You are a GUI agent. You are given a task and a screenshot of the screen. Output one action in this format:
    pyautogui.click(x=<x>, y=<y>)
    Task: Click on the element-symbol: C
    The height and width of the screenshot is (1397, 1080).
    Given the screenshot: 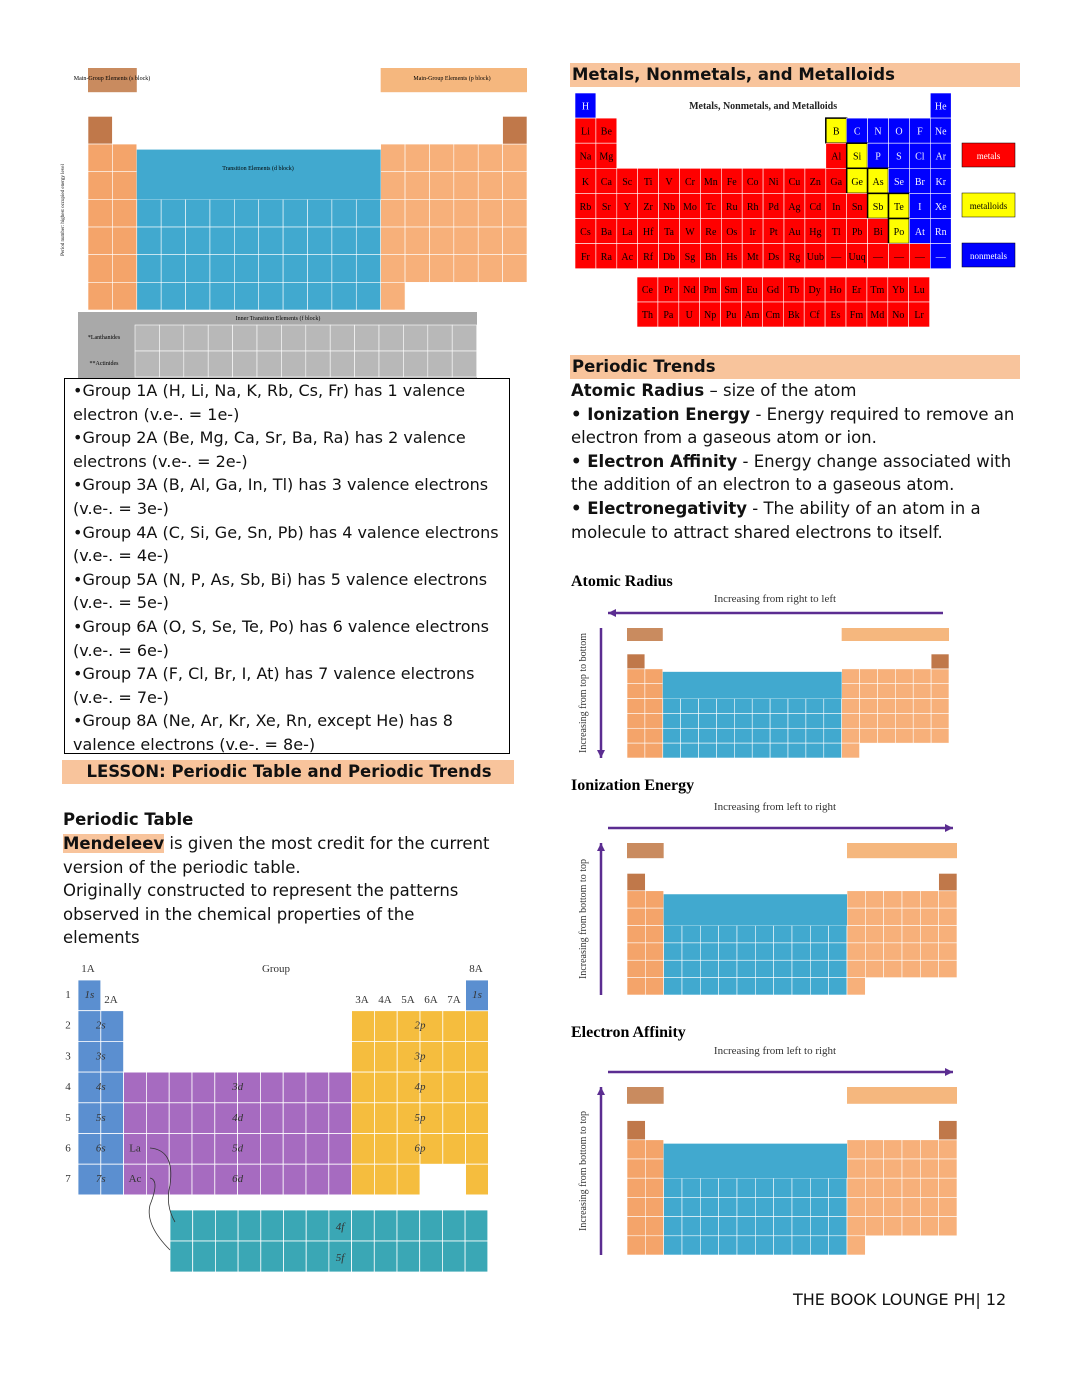 What is the action you would take?
    pyautogui.click(x=857, y=132)
    